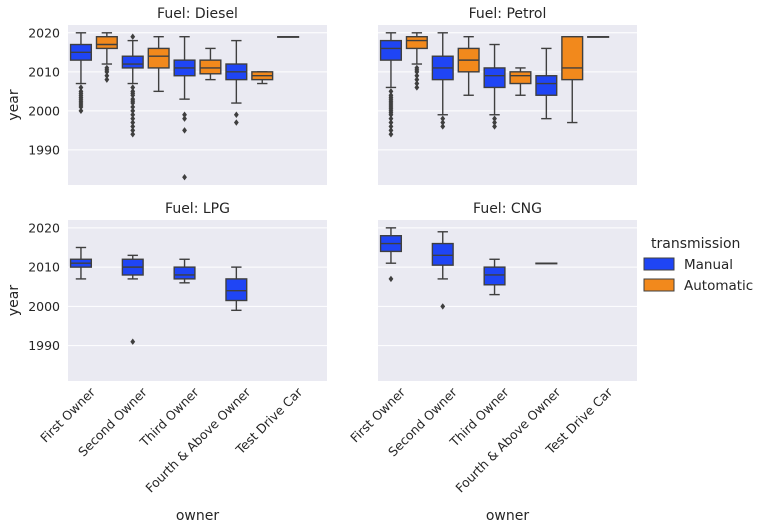 The width and height of the screenshot is (761, 529). Describe the element at coordinates (695, 244) in the screenshot. I see `legend-title: transmission` at that location.